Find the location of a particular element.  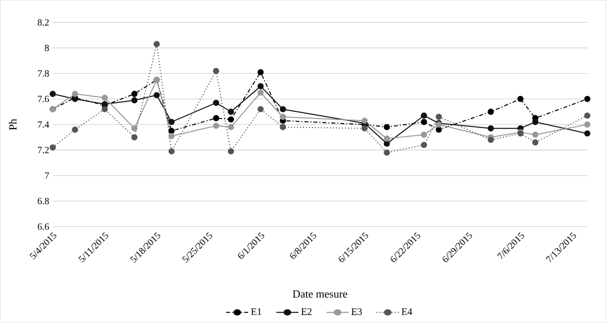

y-axis-title: Ph is located at coordinates (12, 124).